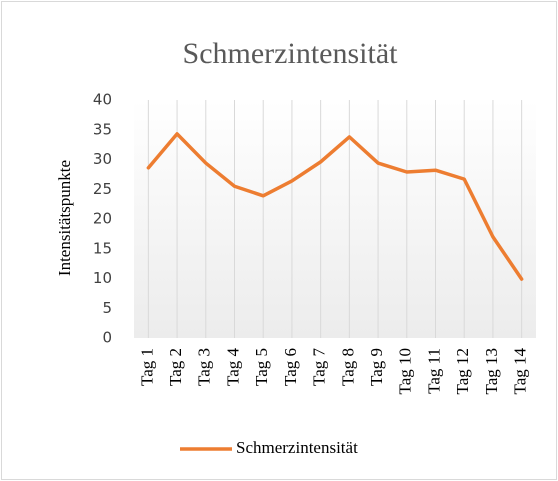  I want to click on x-tick-label: Tag 11, so click(433, 371).